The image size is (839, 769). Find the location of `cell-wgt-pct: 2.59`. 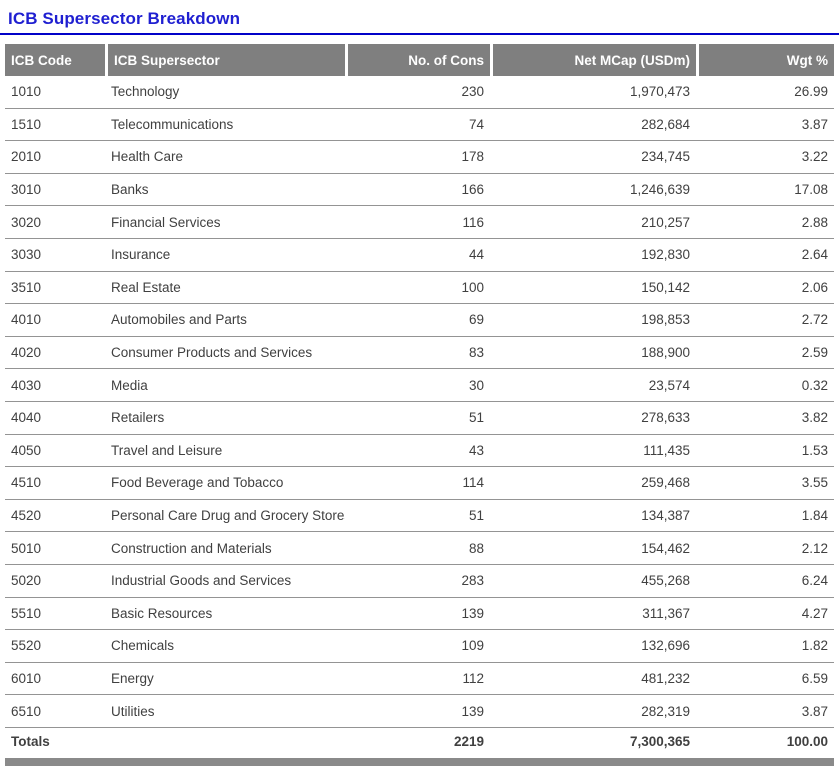

cell-wgt-pct: 2.59 is located at coordinates (765, 353).